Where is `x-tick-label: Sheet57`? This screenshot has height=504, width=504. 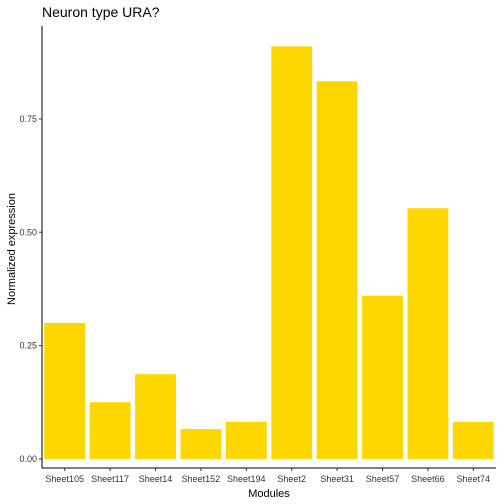 x-tick-label: Sheet57 is located at coordinates (383, 479).